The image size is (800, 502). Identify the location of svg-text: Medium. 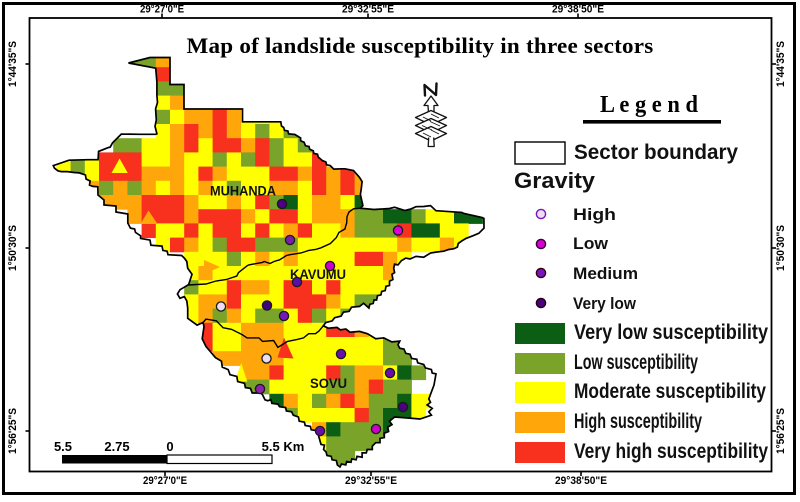
(605, 273).